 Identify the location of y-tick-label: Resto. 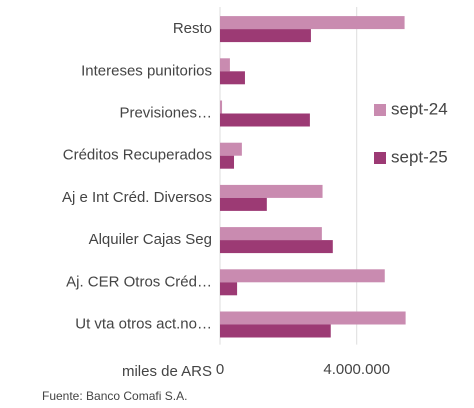
(192, 28).